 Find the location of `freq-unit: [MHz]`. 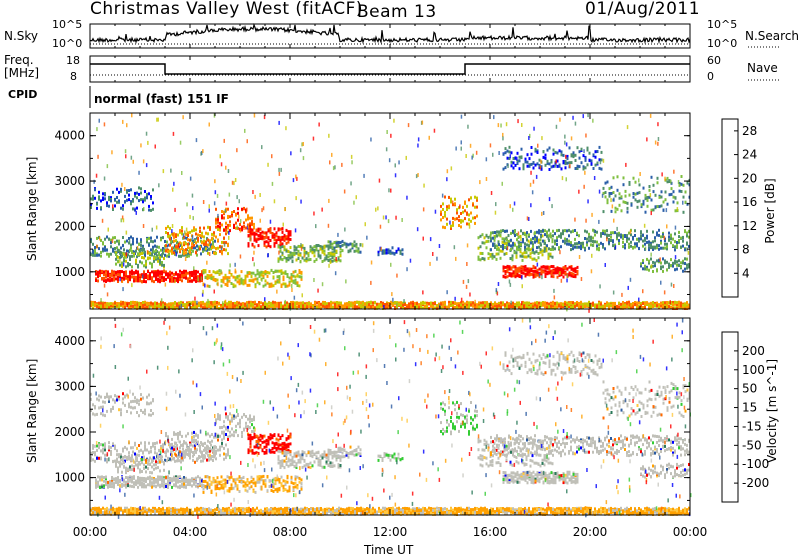

freq-unit: [MHz] is located at coordinates (22, 73).